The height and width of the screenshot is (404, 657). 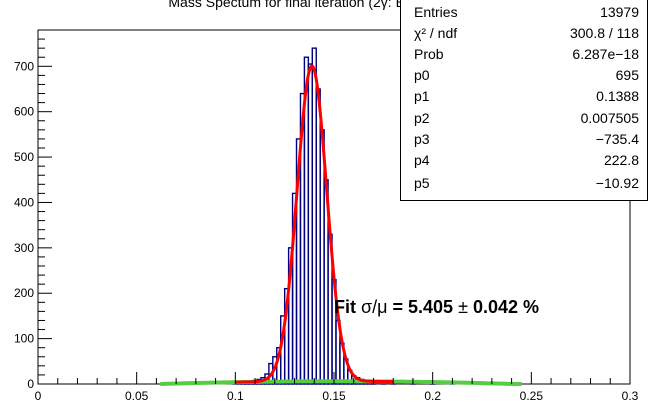 I want to click on x-tick-label: 0.25, so click(x=532, y=396).